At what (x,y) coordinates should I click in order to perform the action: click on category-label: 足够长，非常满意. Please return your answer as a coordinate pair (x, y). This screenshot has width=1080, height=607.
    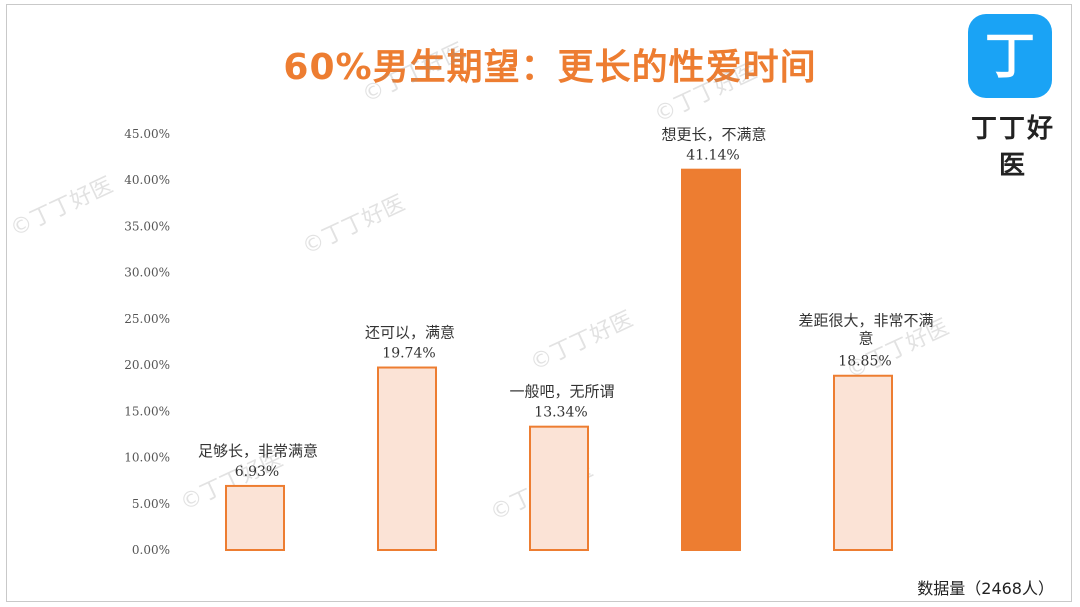
    Looking at the image, I should click on (258, 451).